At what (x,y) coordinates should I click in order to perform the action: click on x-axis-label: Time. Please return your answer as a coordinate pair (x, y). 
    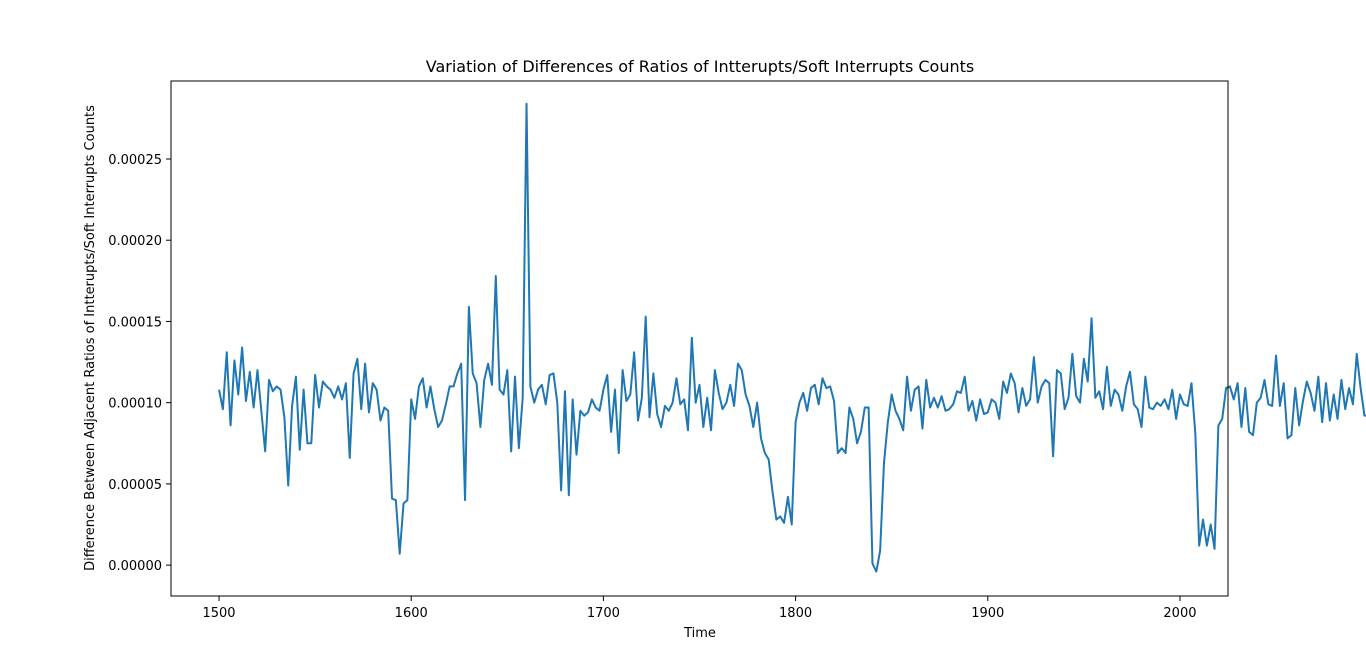
    Looking at the image, I should click on (699, 633).